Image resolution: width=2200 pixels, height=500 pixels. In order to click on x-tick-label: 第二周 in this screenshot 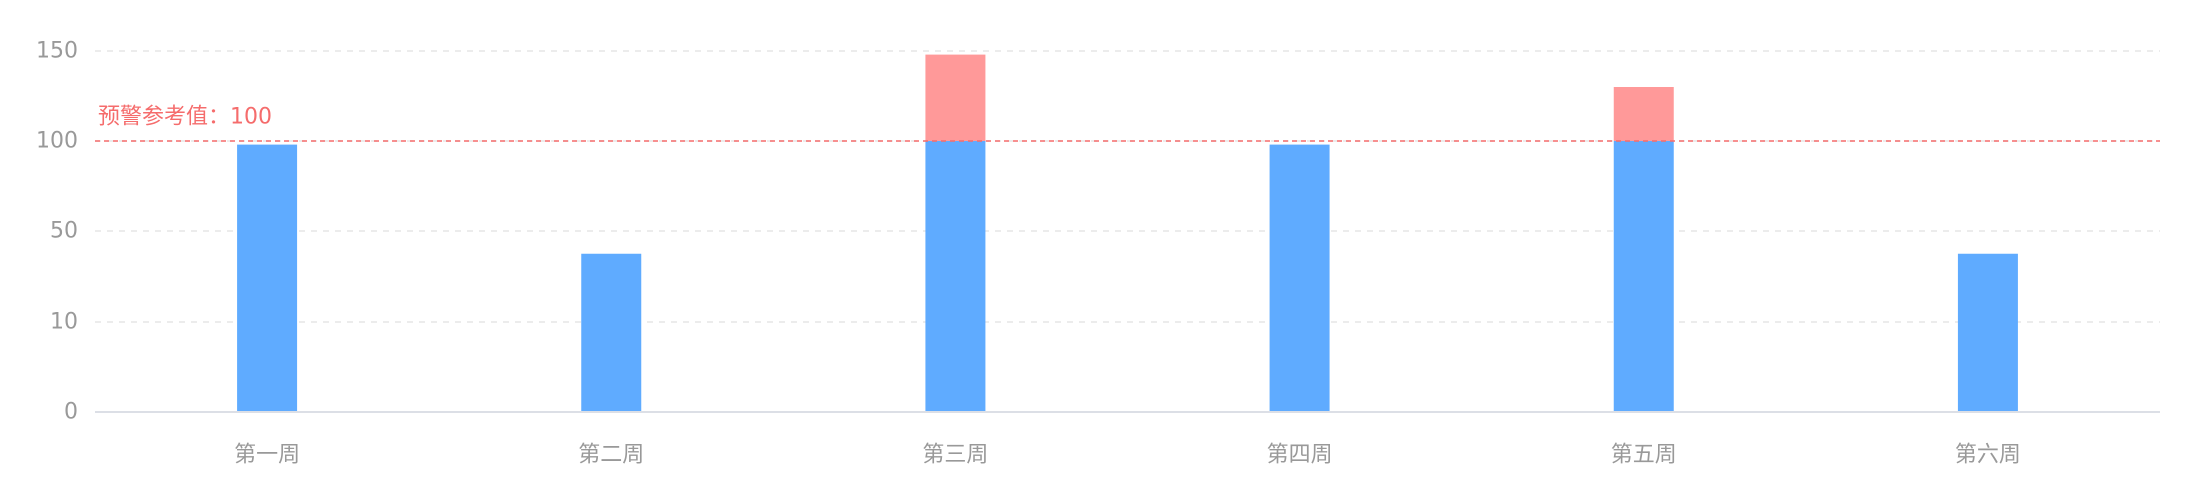, I will do `click(611, 455)`.